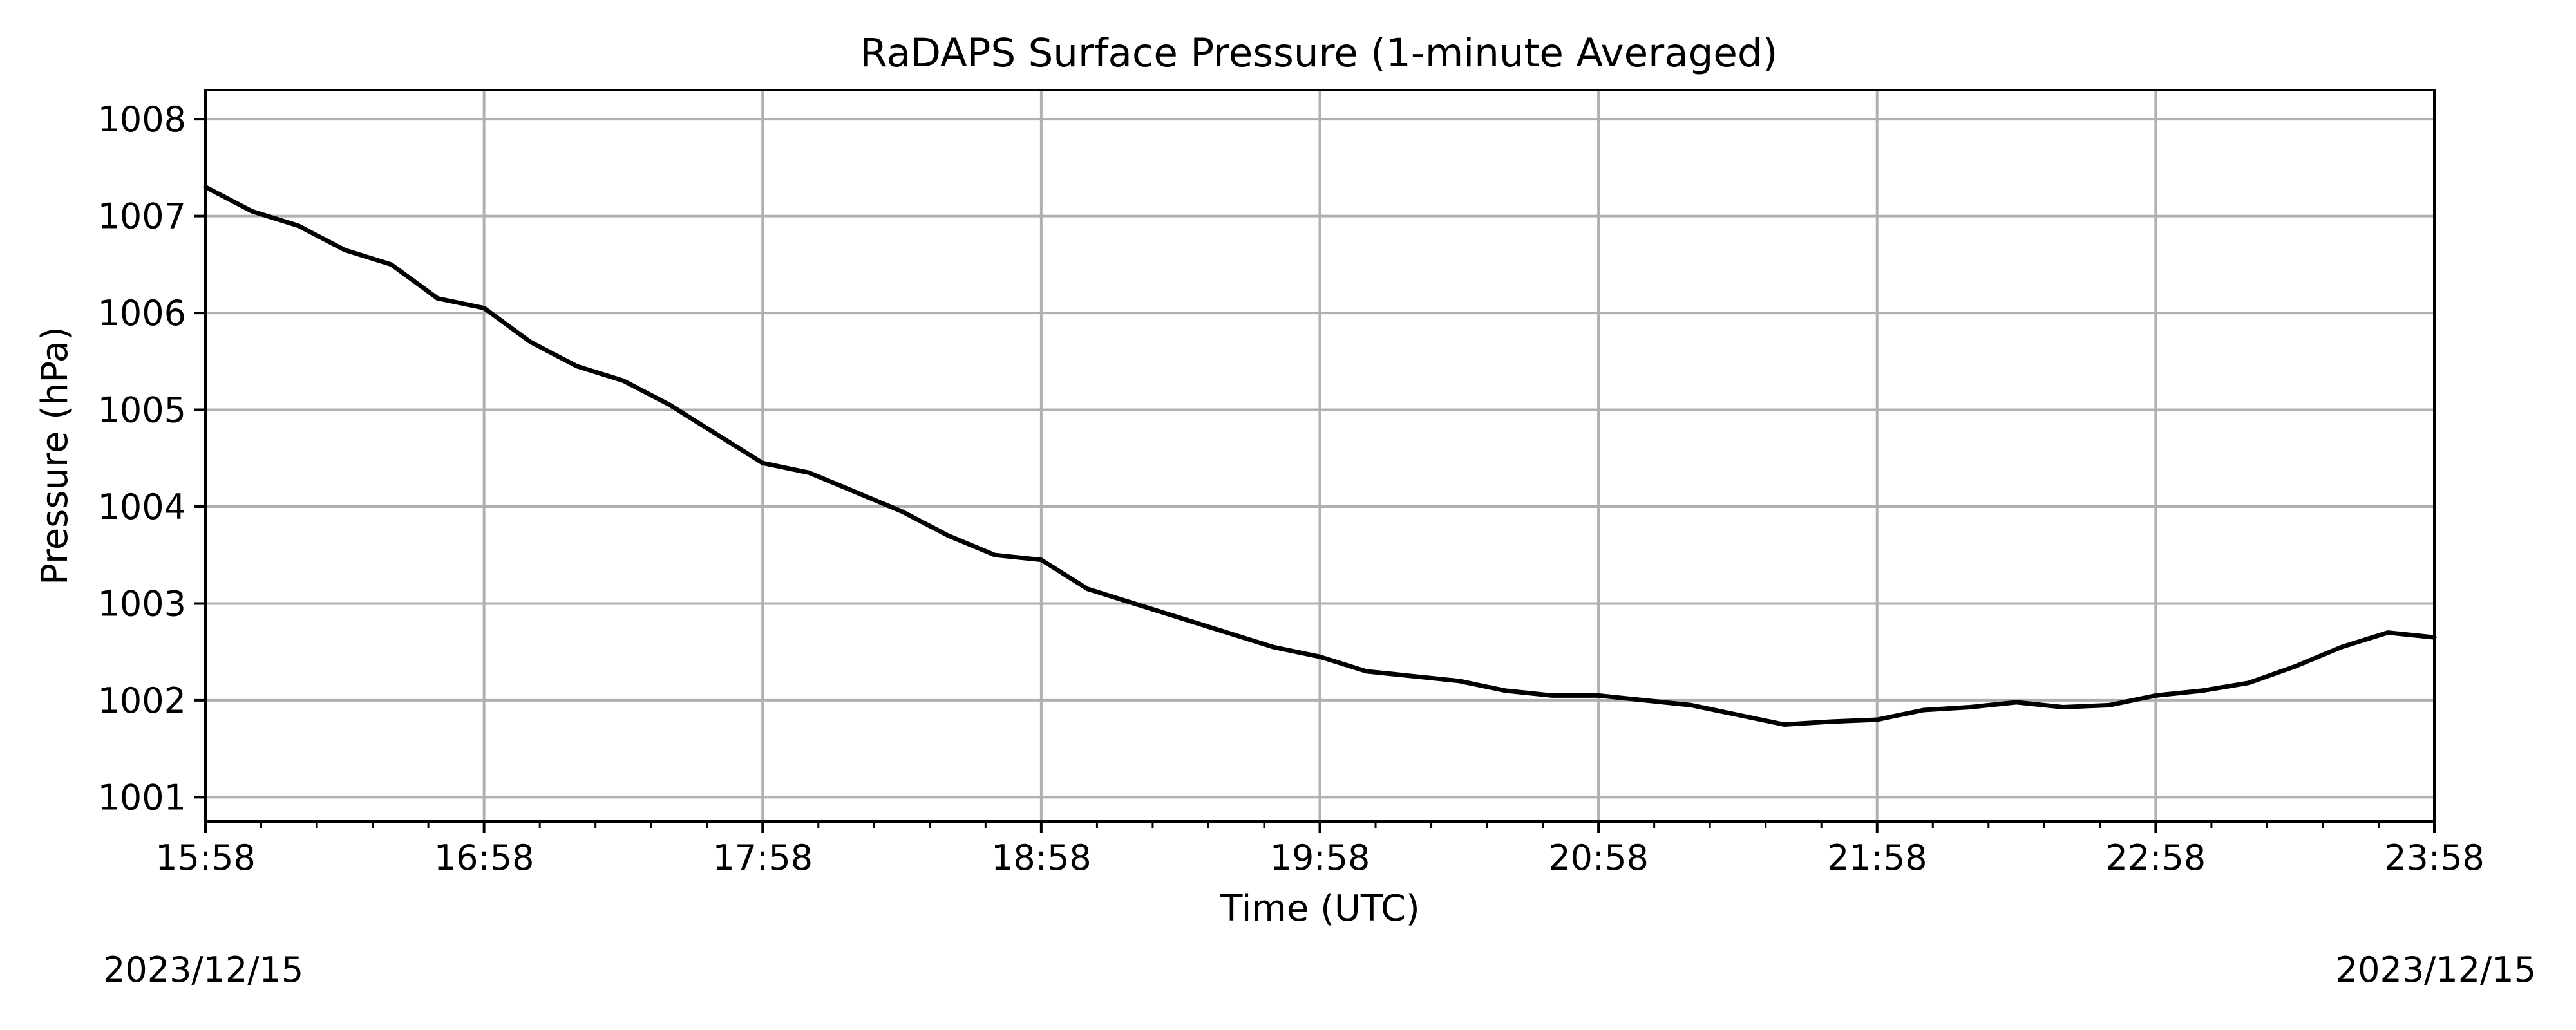  What do you see at coordinates (55, 456) in the screenshot?
I see `y-axis-label: Pressure (hPa)` at bounding box center [55, 456].